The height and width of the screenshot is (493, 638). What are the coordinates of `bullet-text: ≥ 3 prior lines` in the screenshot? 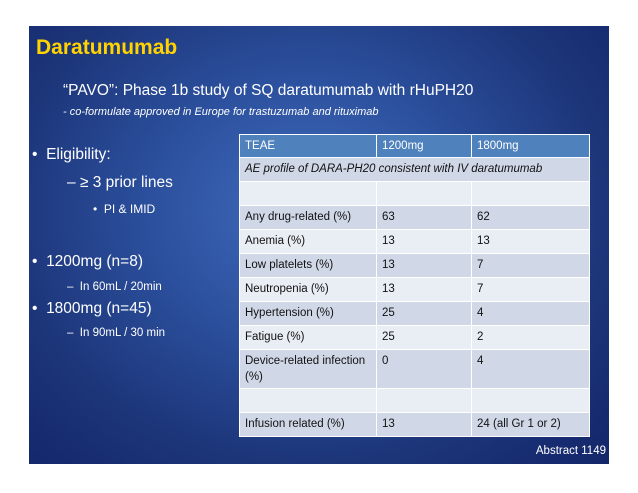 It's located at (126, 182).